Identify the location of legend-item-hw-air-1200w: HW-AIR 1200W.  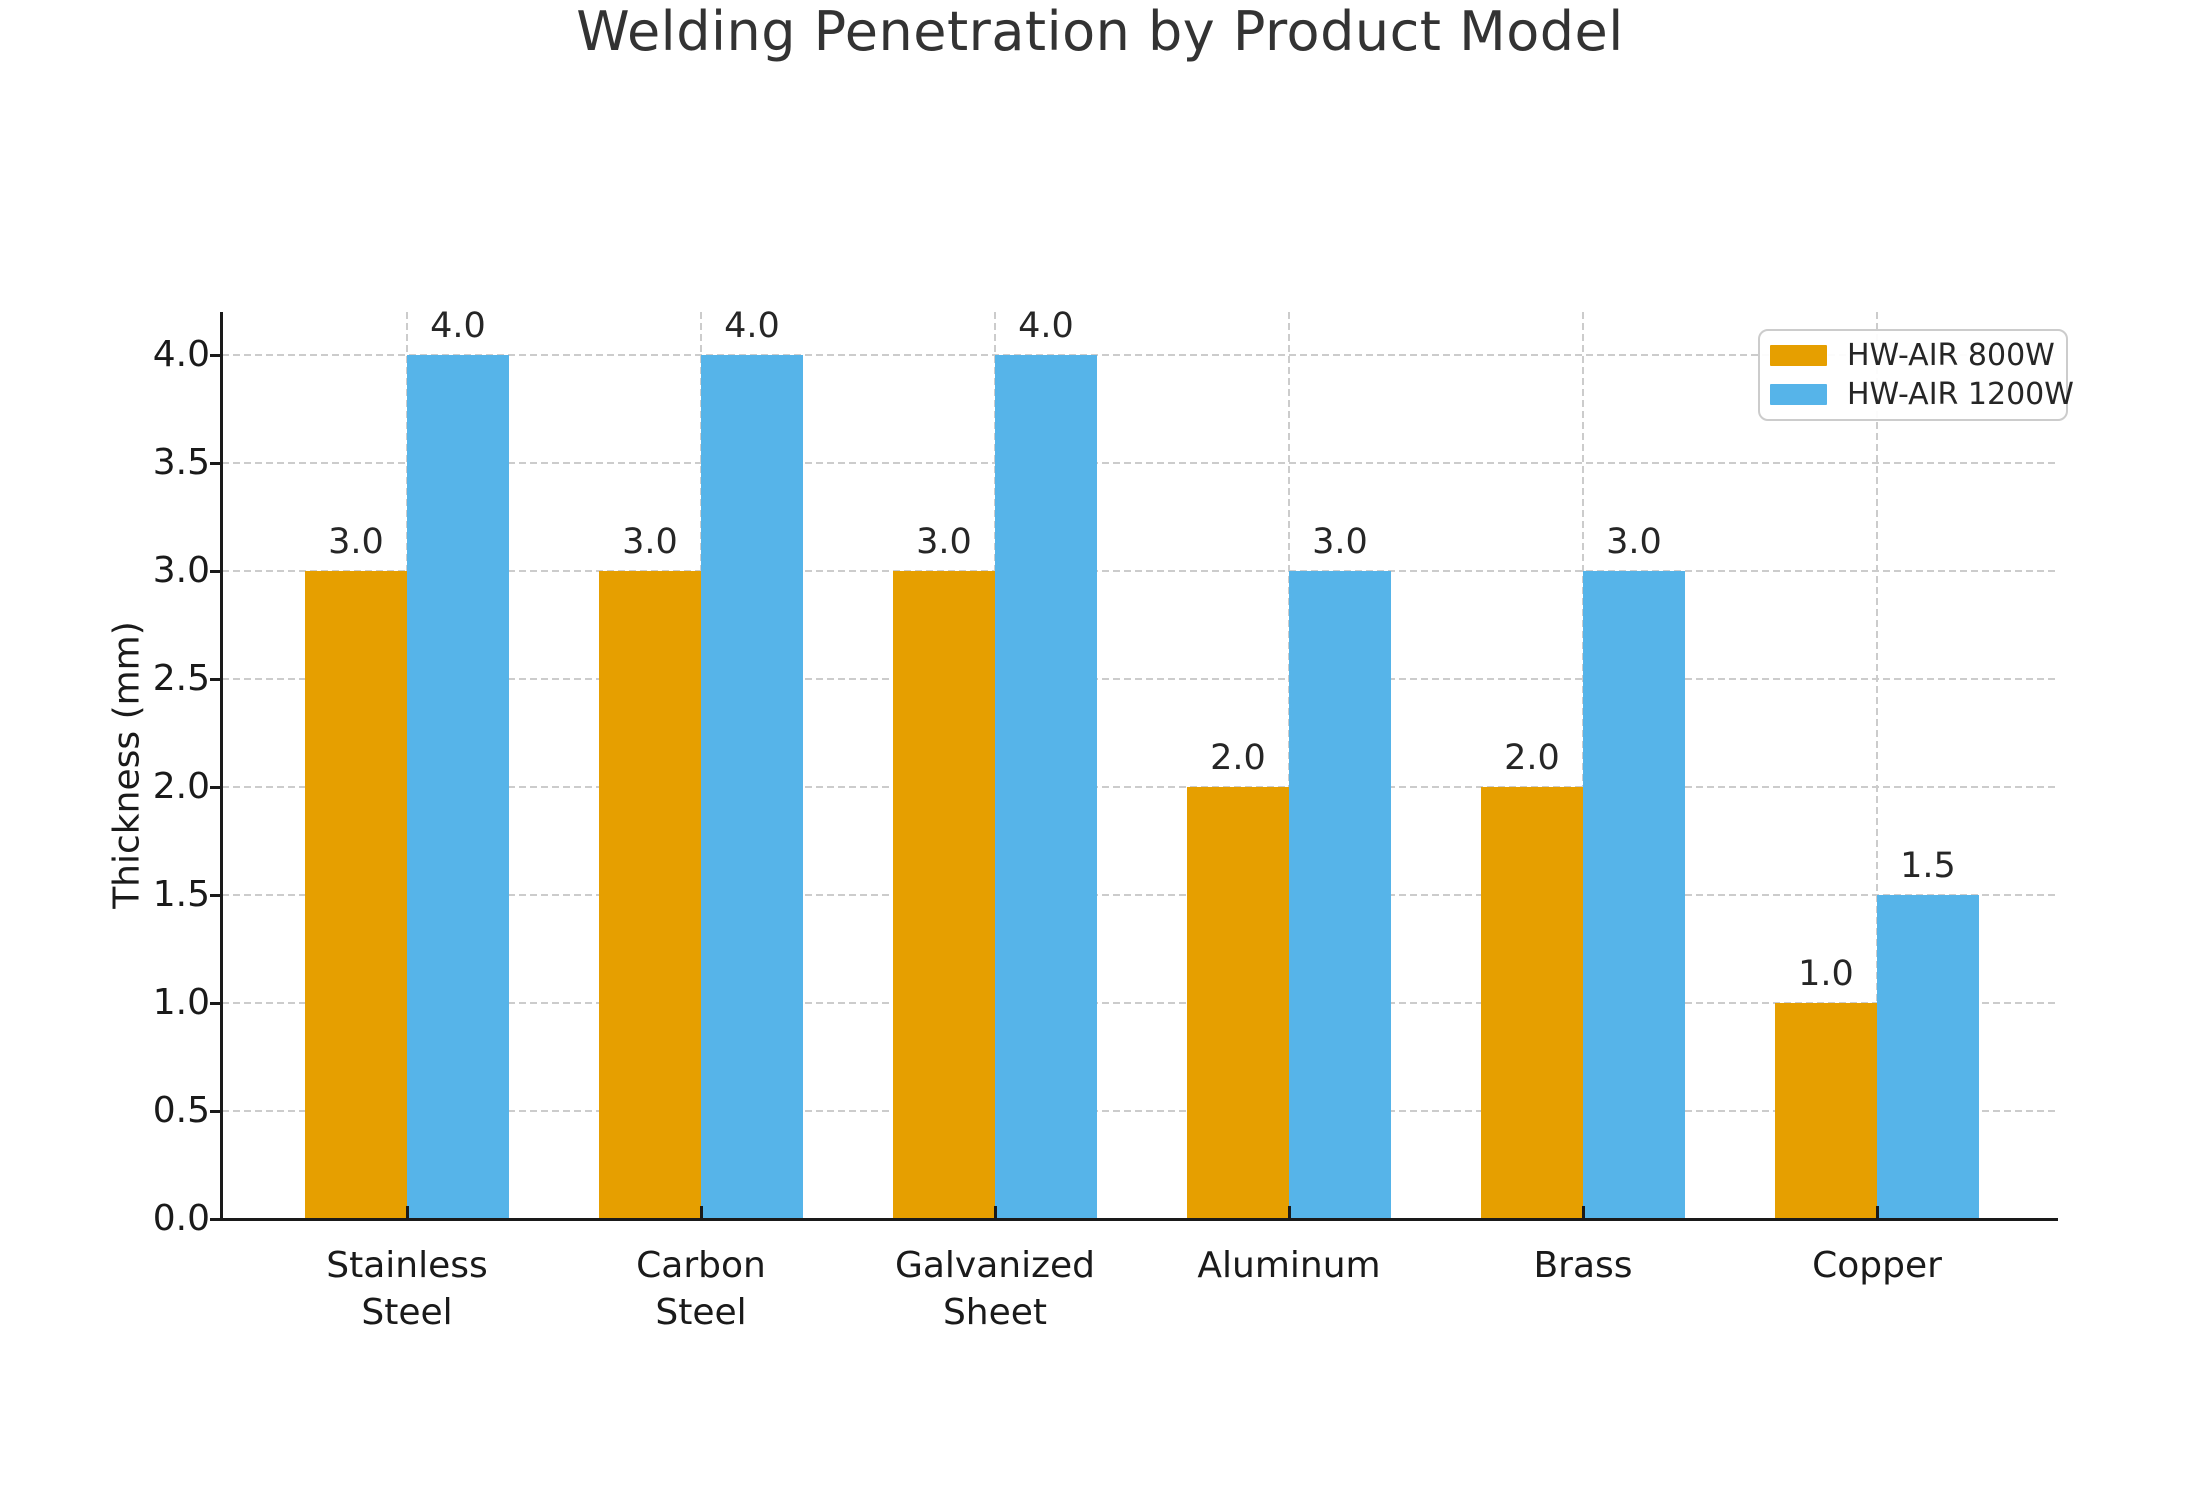
(1922, 394).